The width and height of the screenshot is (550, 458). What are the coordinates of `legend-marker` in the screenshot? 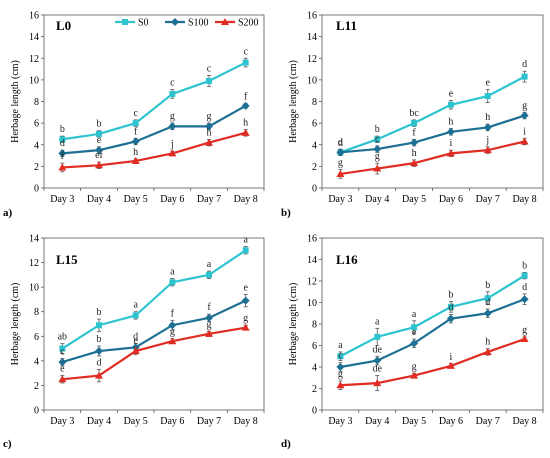 It's located at (175, 22).